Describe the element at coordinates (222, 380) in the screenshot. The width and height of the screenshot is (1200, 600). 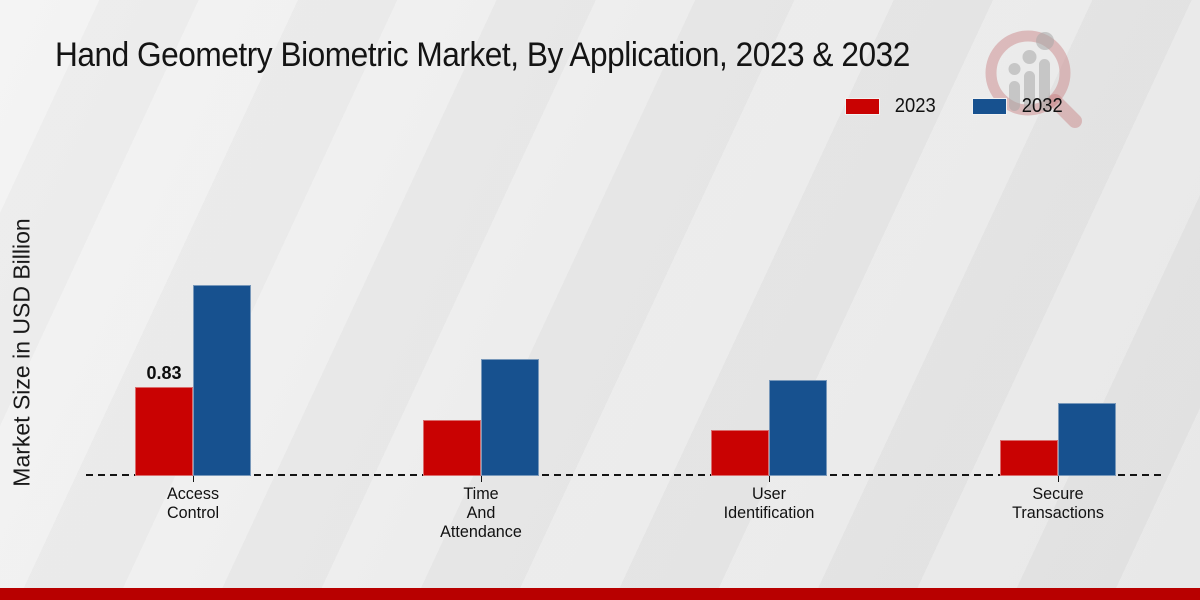
I see `bar-2032-access-control` at that location.